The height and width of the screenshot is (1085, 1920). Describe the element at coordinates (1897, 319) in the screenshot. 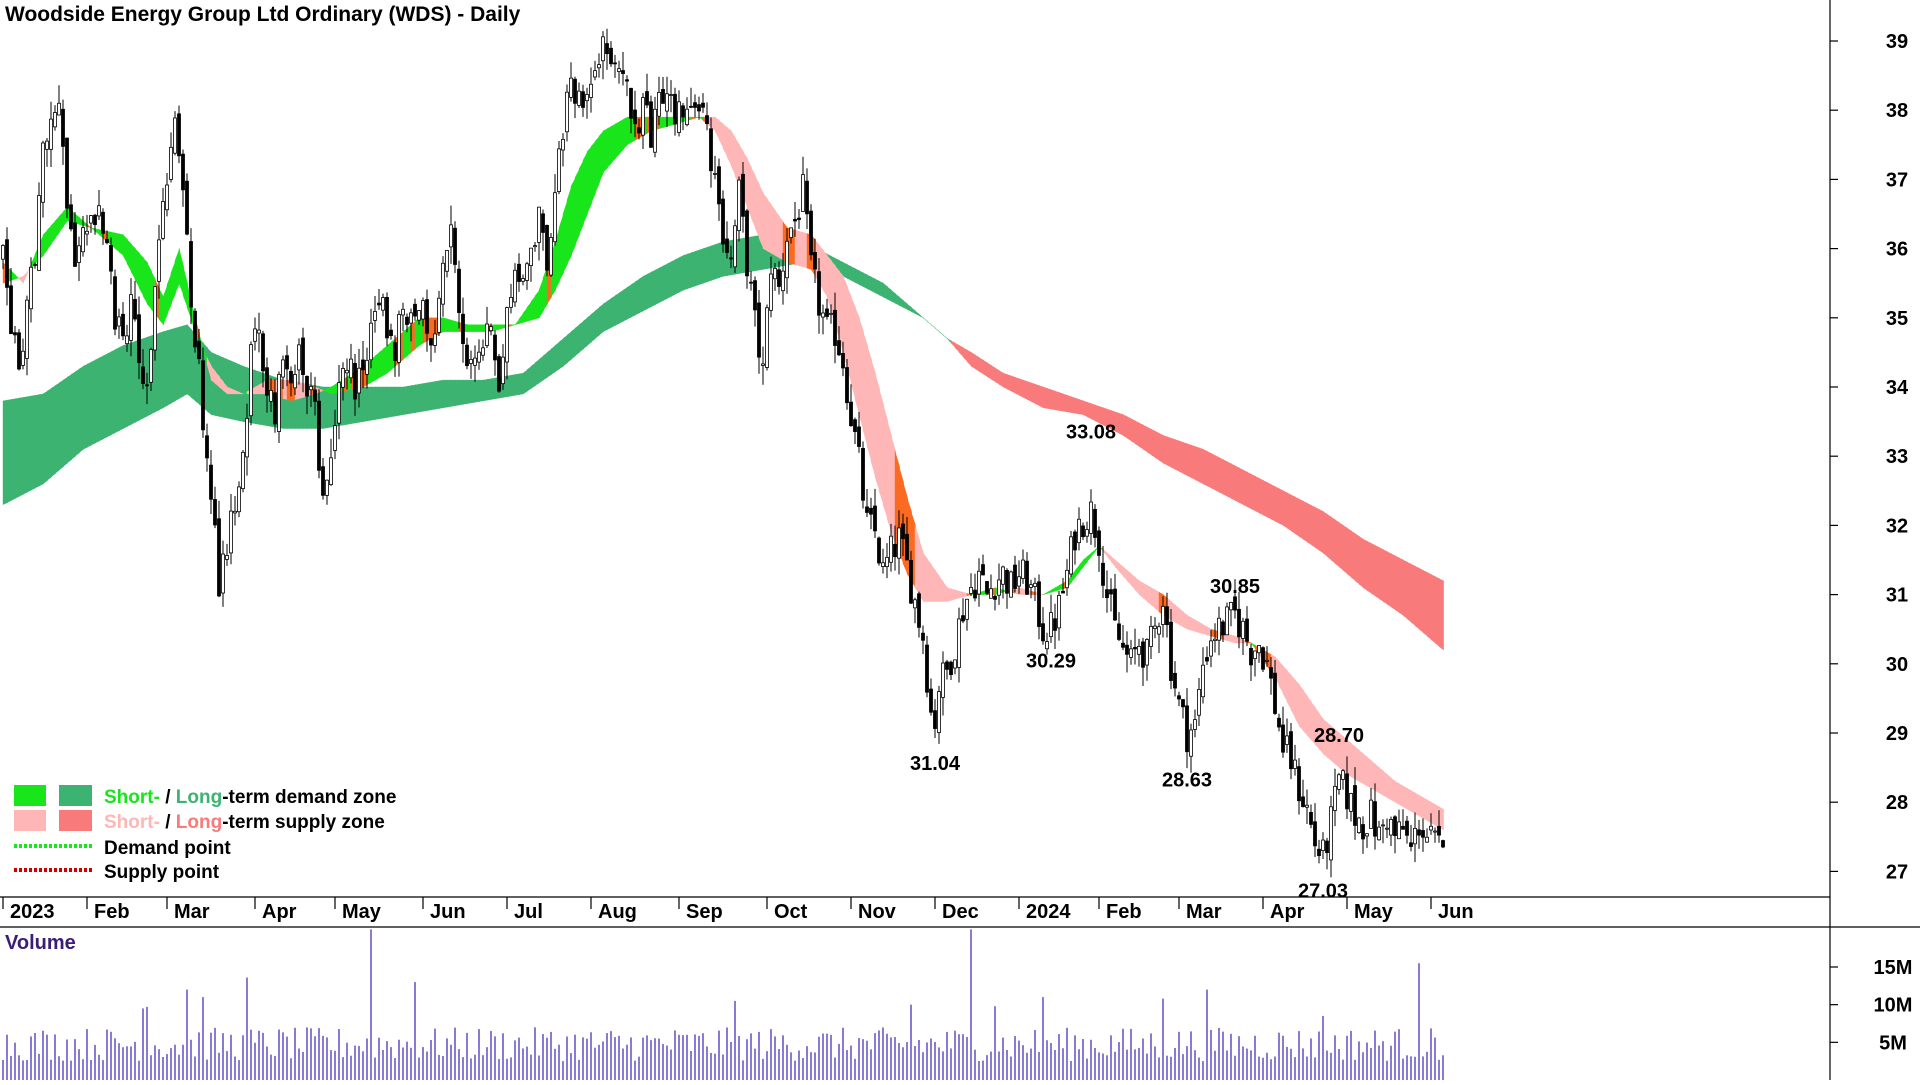

I see `price-tick-label: 35` at that location.